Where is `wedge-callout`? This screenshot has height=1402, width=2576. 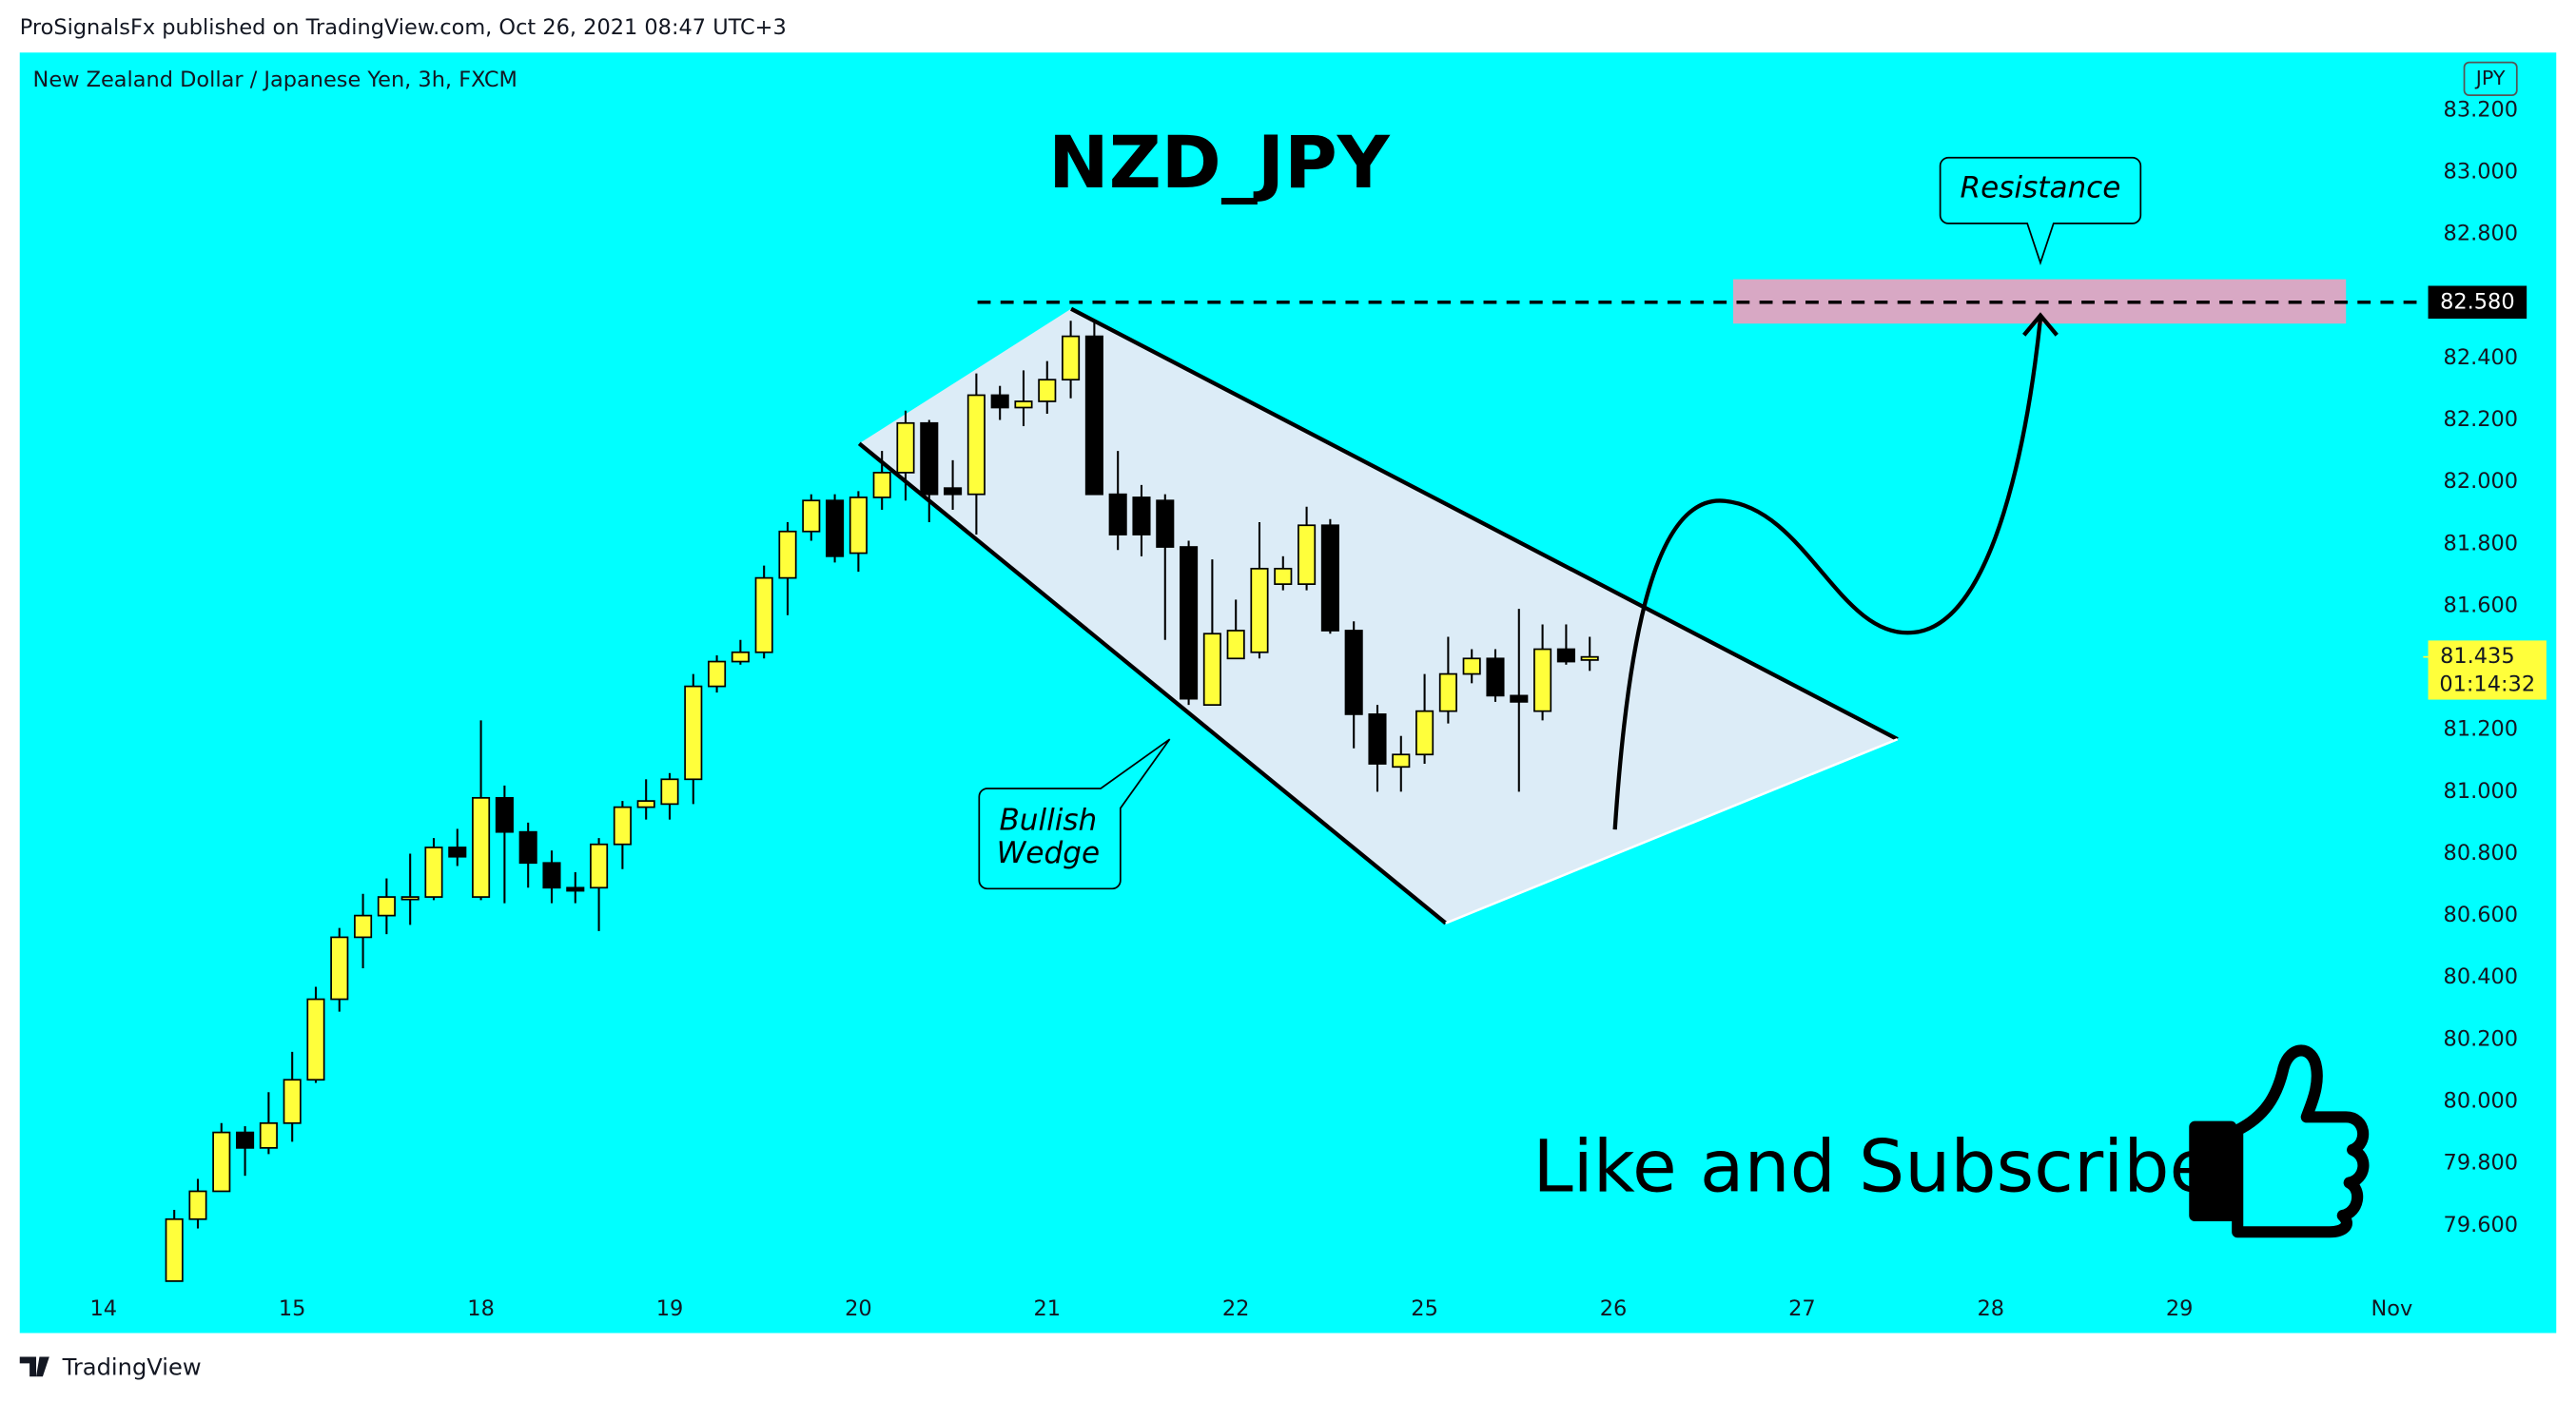 wedge-callout is located at coordinates (1075, 814).